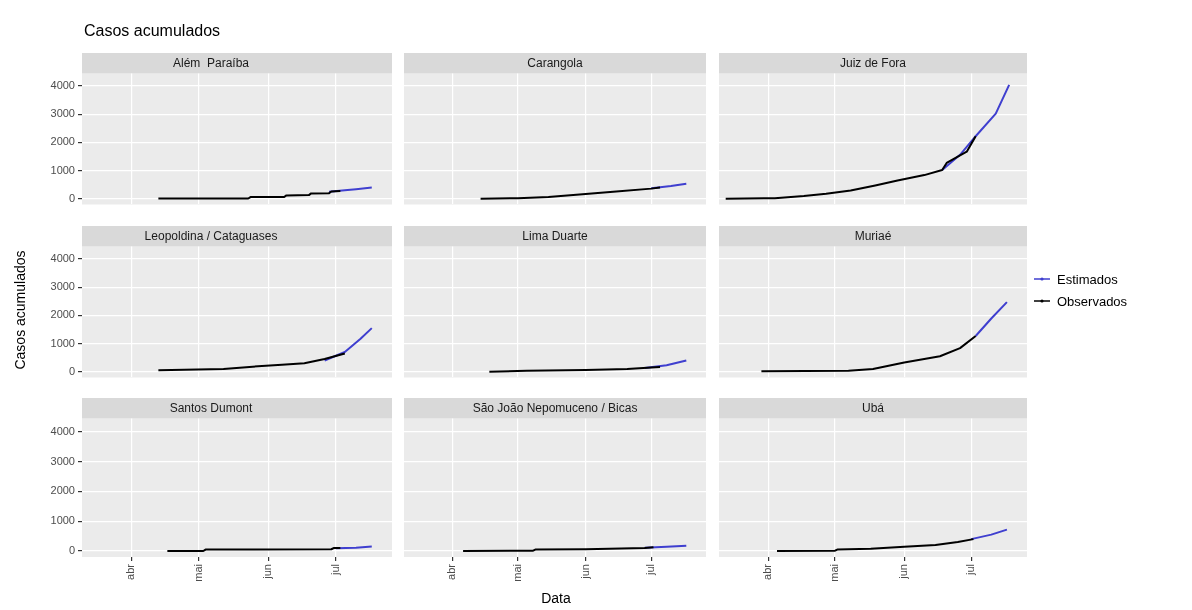 The height and width of the screenshot is (610, 1192). I want to click on chart-title: Santos Dumont, so click(211, 407).